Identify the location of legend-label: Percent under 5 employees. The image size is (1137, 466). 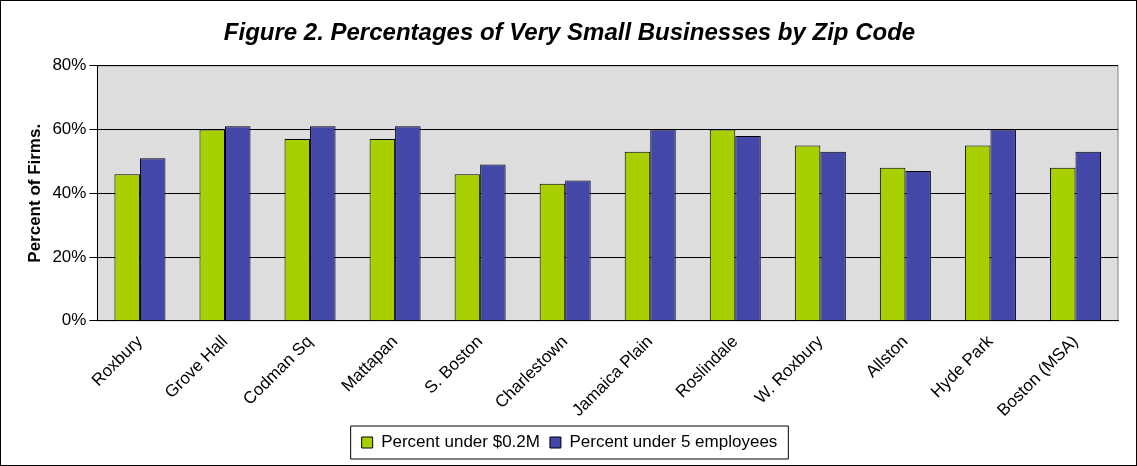
(673, 442).